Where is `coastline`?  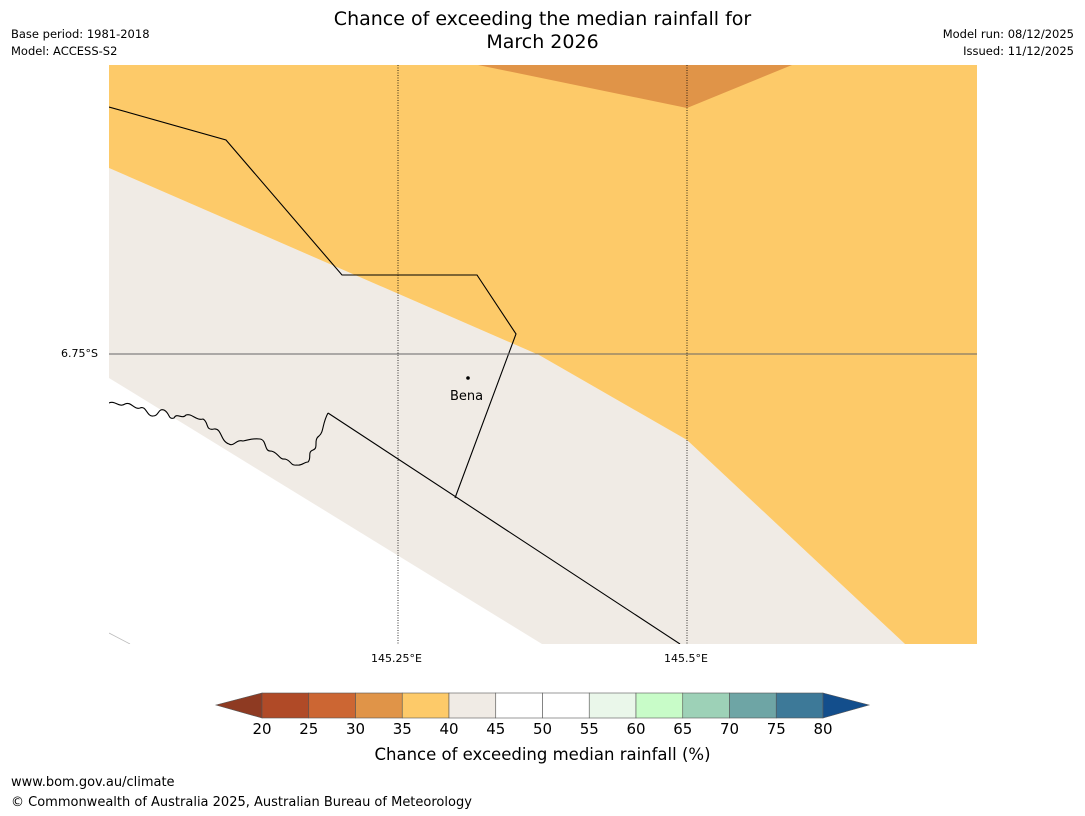
coastline is located at coordinates (219, 433).